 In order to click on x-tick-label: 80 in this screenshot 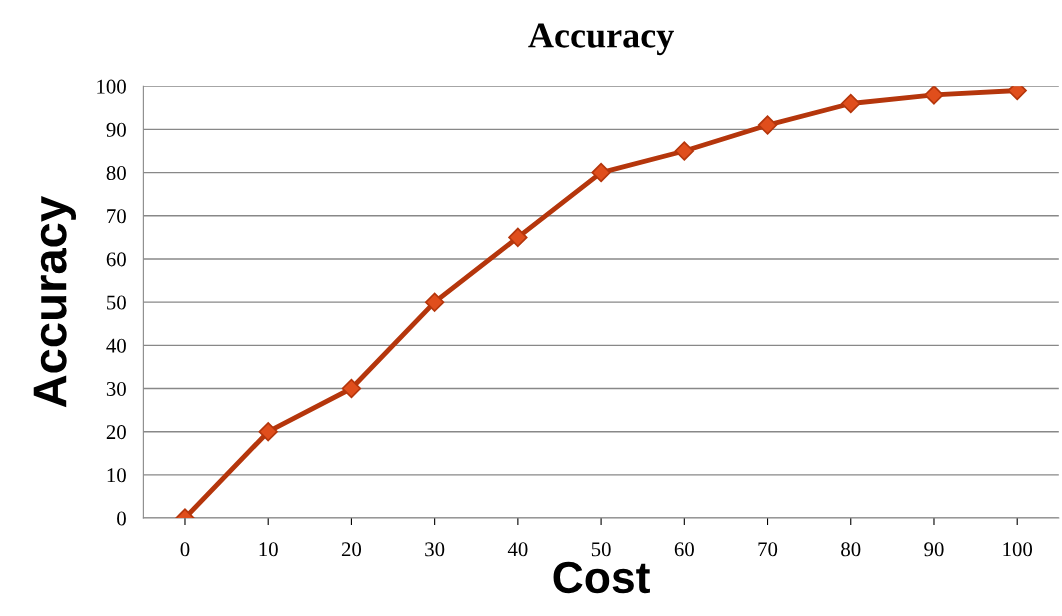, I will do `click(851, 549)`.